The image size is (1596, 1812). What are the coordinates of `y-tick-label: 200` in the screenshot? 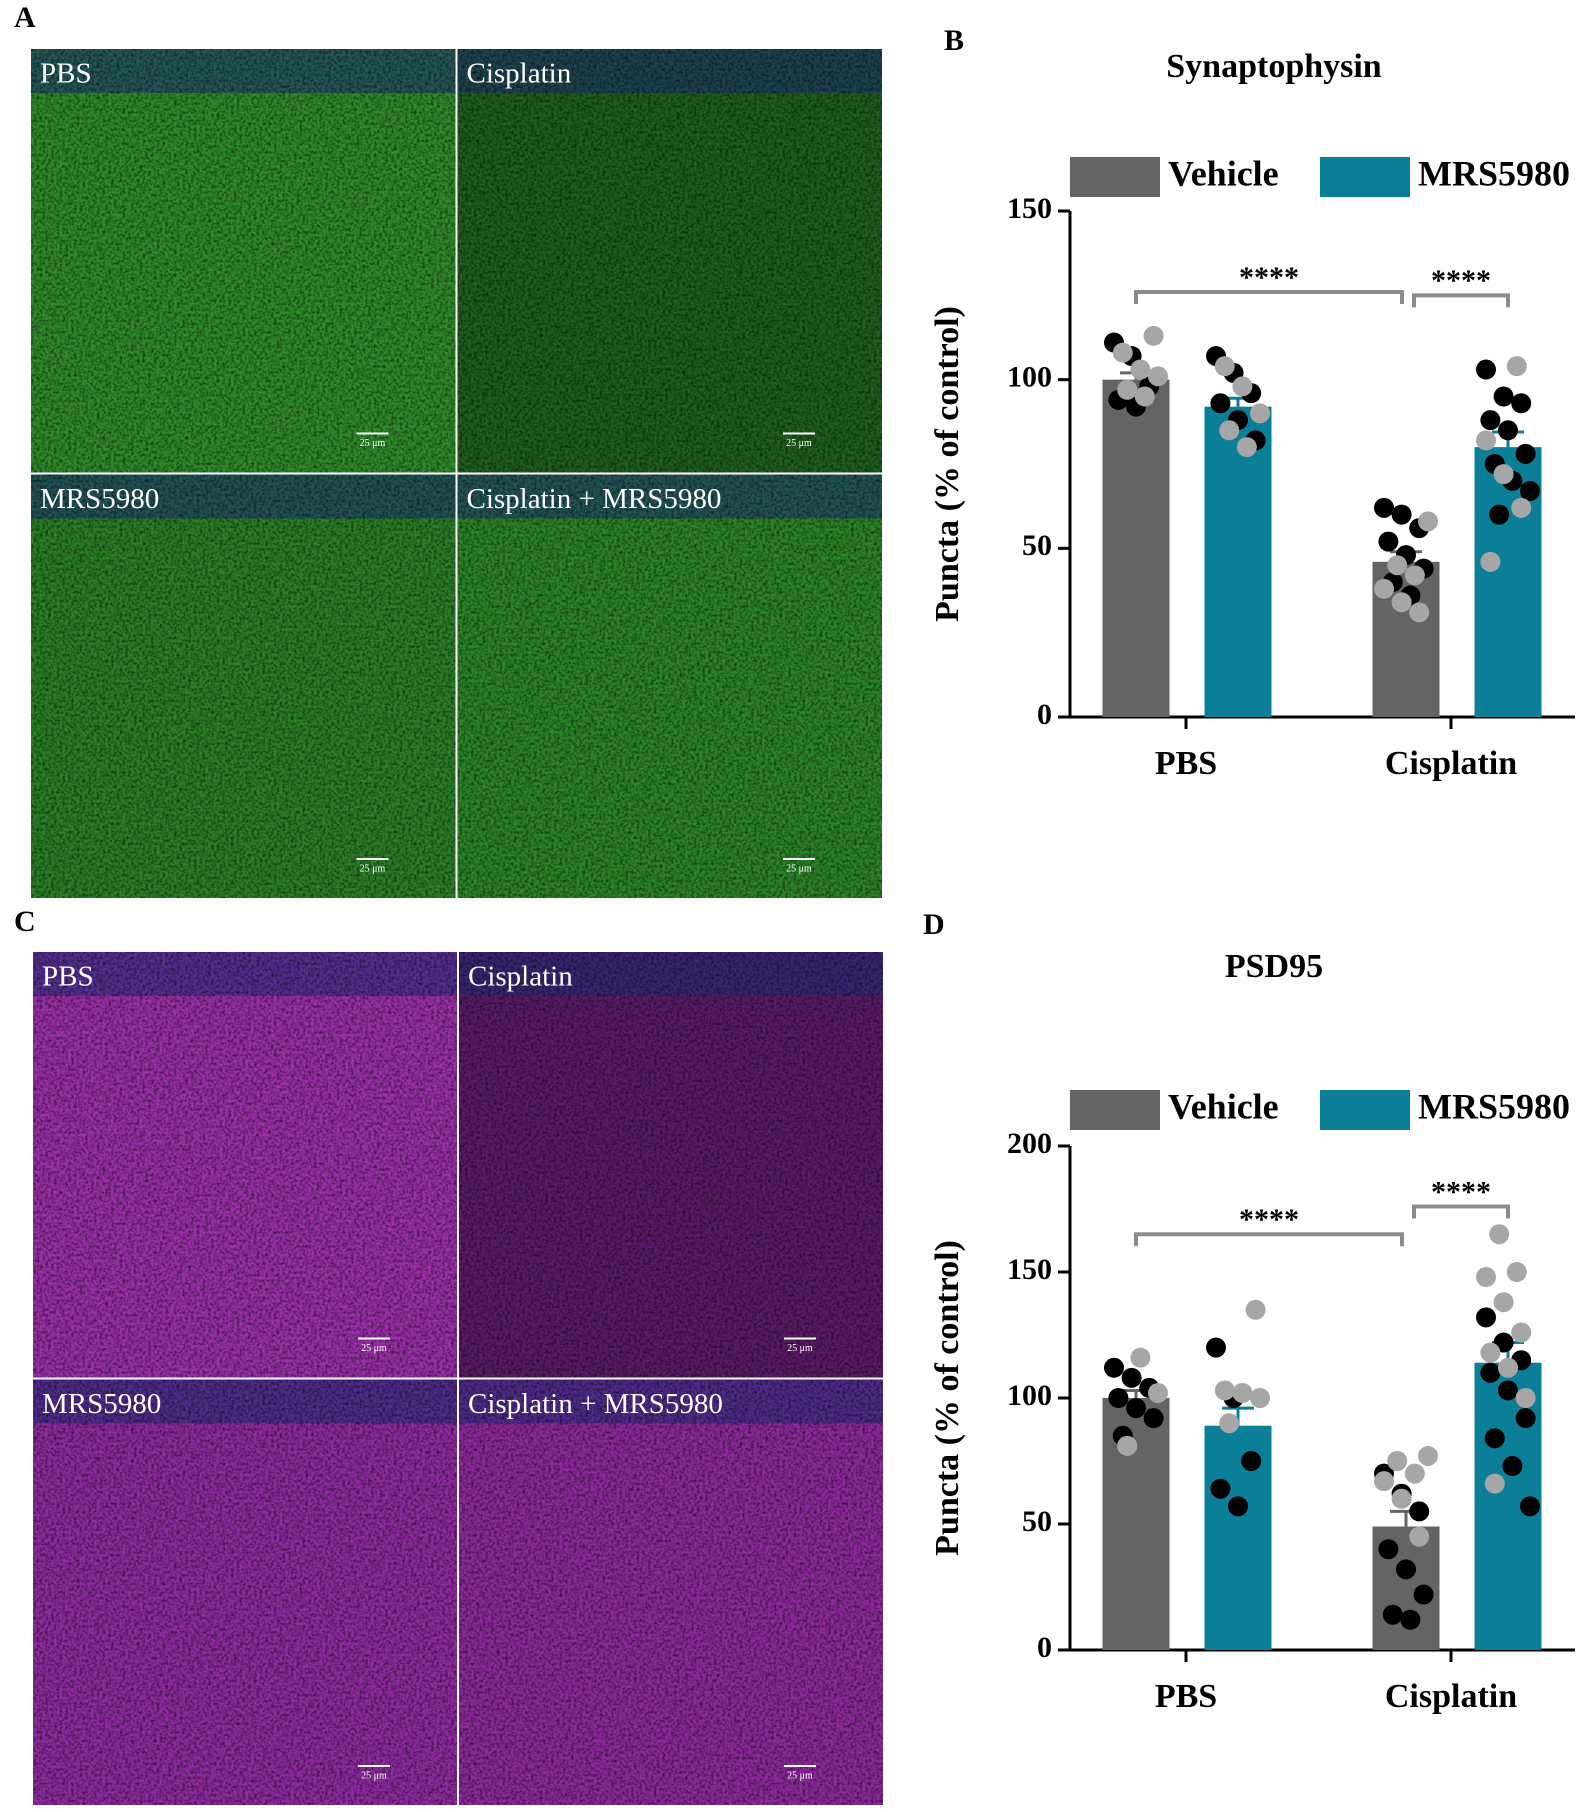 It's located at (1029, 1143).